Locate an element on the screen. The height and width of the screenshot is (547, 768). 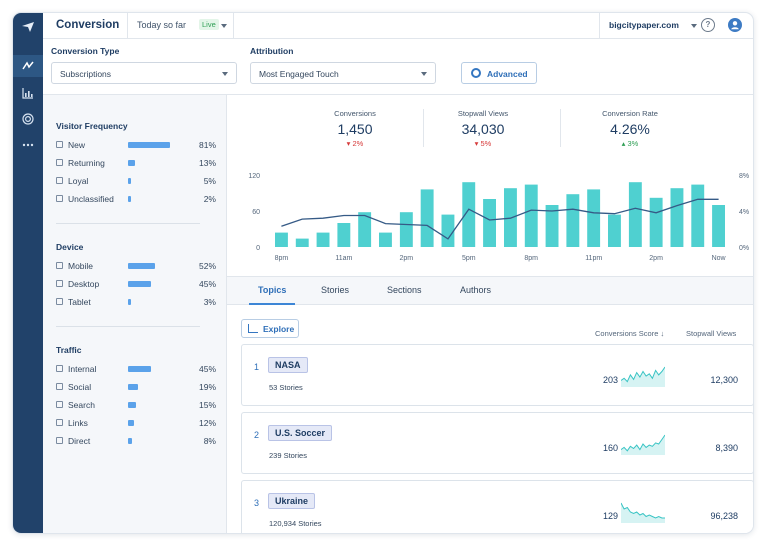
kpi-stopwall-views: Stopwall Views 34,030 ▾ 5% is located at coordinates (483, 128).